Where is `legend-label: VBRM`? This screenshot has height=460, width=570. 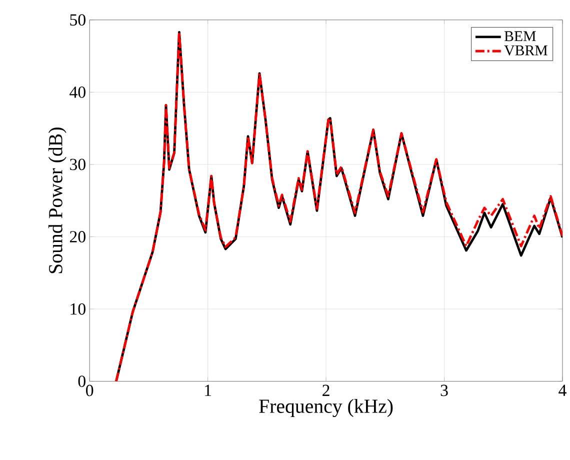
legend-label: VBRM is located at coordinates (526, 51).